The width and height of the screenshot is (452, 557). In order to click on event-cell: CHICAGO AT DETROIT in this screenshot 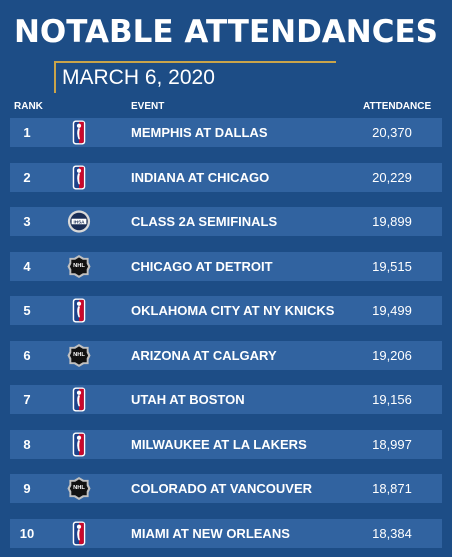, I will do `click(202, 266)`.